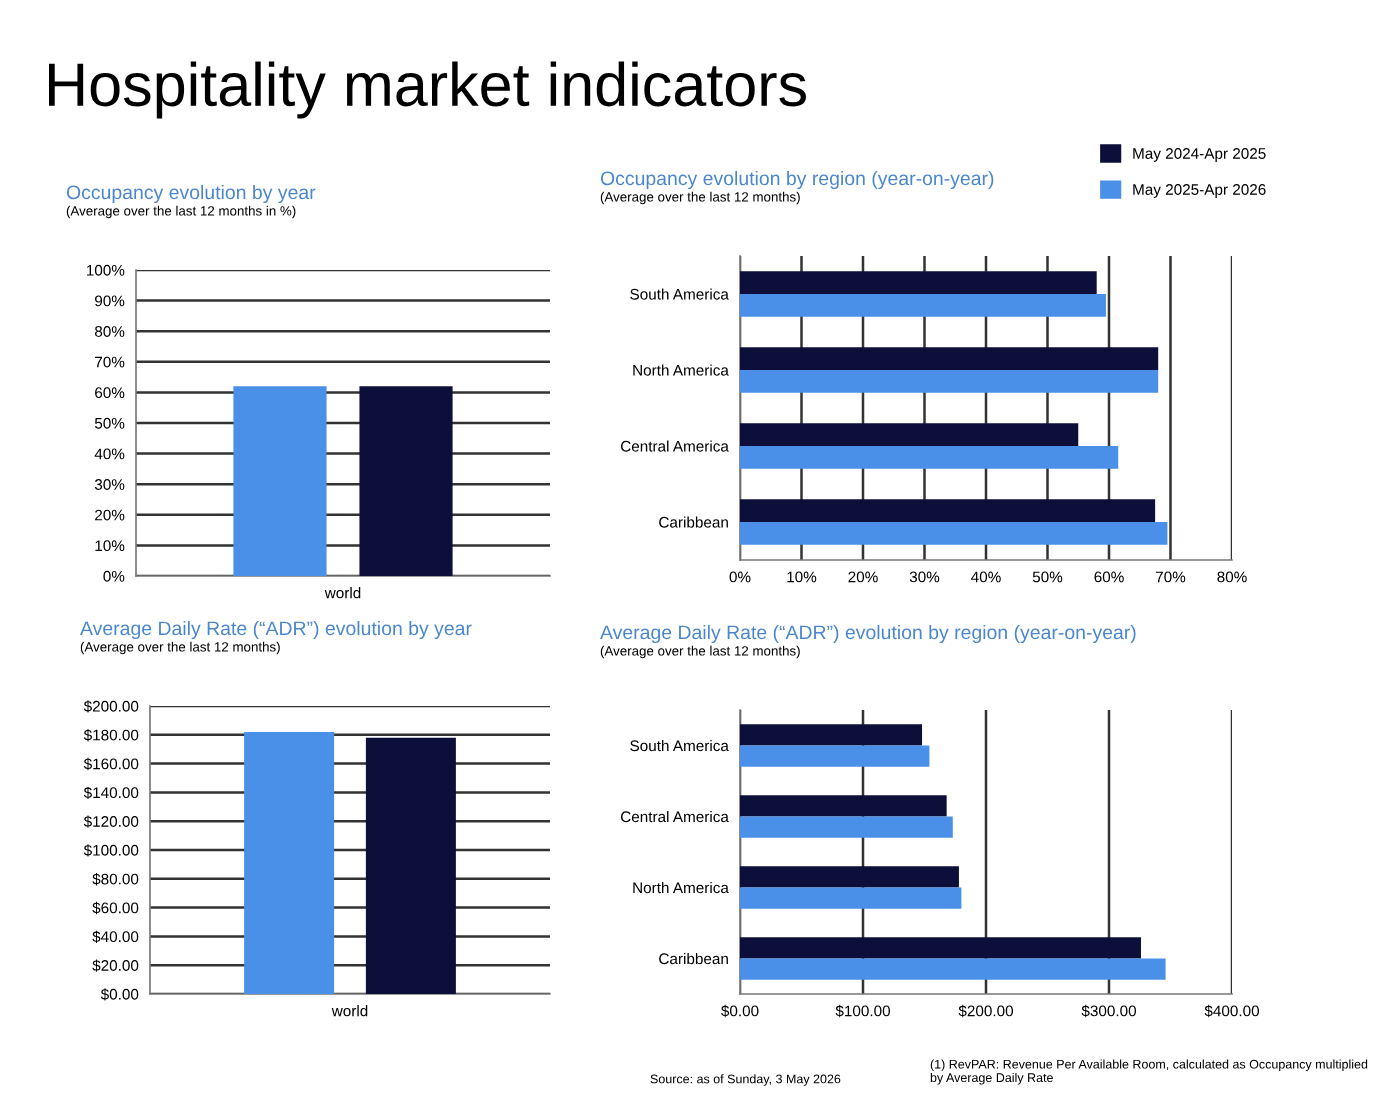 This screenshot has width=1384, height=1120. What do you see at coordinates (427, 90) in the screenshot?
I see `text: Hospitality market indicators` at bounding box center [427, 90].